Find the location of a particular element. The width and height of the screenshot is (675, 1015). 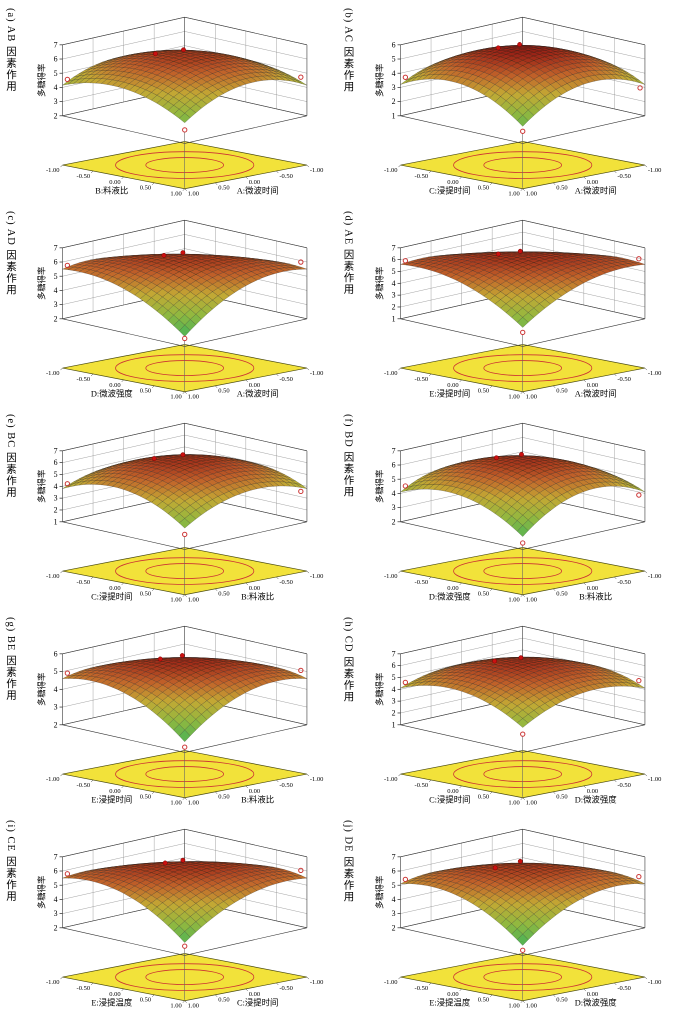

panel-caption-c: (c) AD 因素作用 is located at coordinates (11, 253).